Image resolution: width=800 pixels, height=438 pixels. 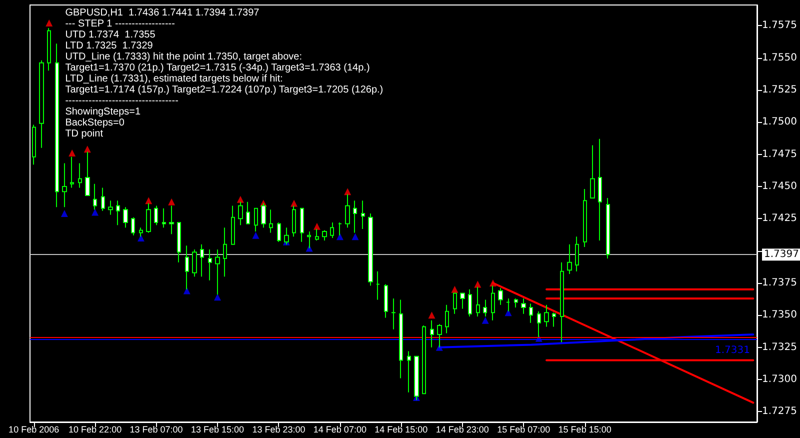 What do you see at coordinates (120, 24) in the screenshot?
I see `annotation: --- STEP 1 ------------------` at bounding box center [120, 24].